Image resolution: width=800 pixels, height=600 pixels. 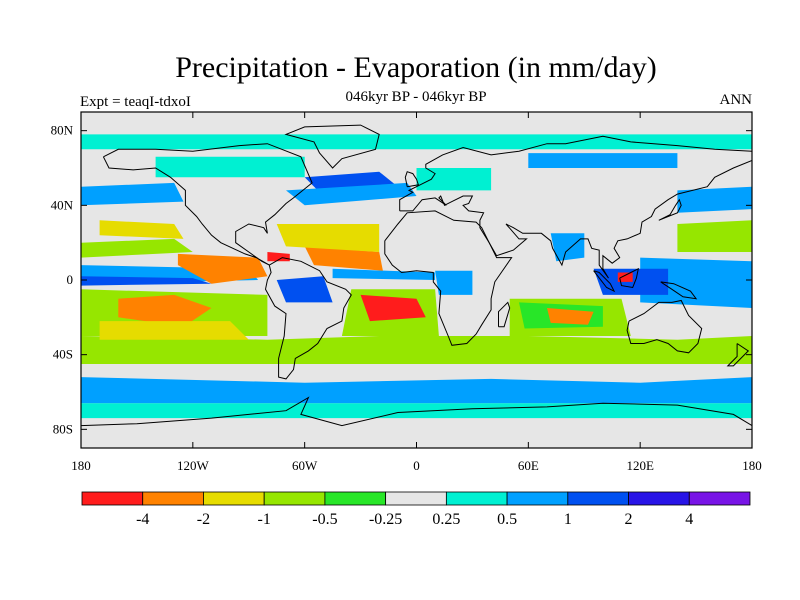 What do you see at coordinates (416, 97) in the screenshot?
I see `figure-subtitle: 046kyr BP - 046kyr BP` at bounding box center [416, 97].